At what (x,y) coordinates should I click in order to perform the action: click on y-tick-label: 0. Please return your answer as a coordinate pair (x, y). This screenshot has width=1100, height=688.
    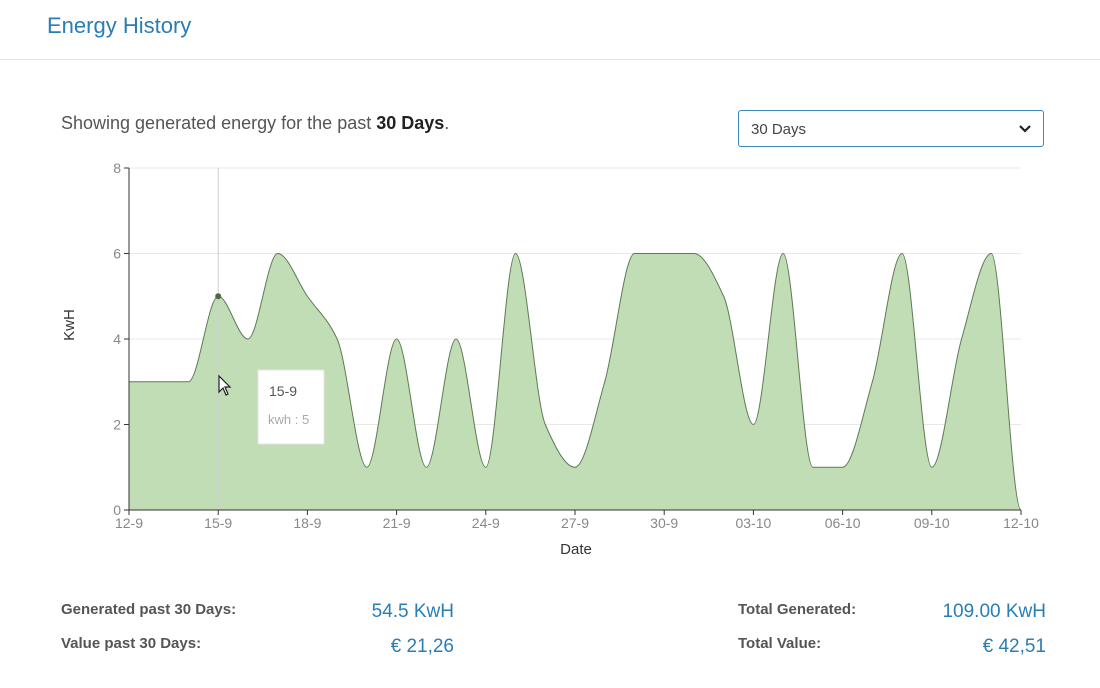
    Looking at the image, I should click on (117, 510).